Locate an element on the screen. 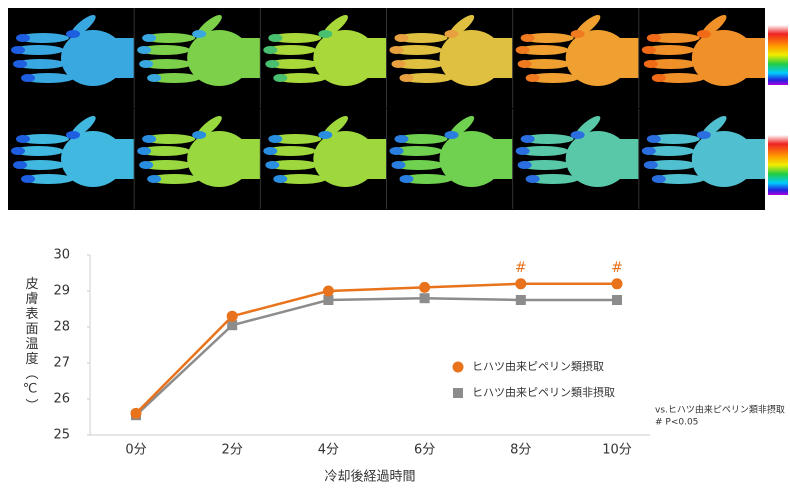 Image resolution: width=790 pixels, height=493 pixels. x-tick-label: 4分 is located at coordinates (328, 450).